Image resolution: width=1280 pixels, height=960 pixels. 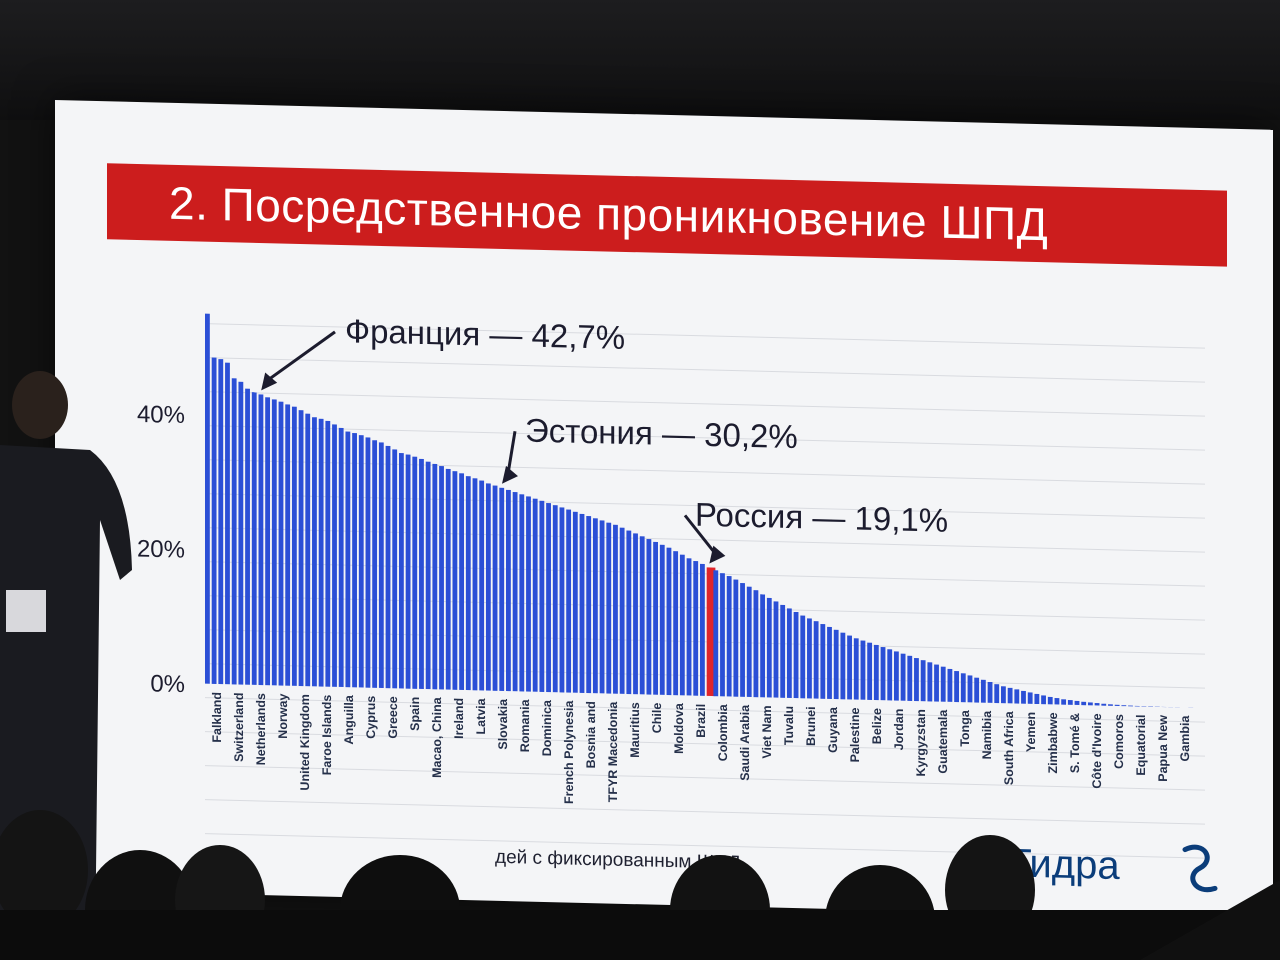 What do you see at coordinates (511, 452) in the screenshot?
I see `annotation-arrow` at bounding box center [511, 452].